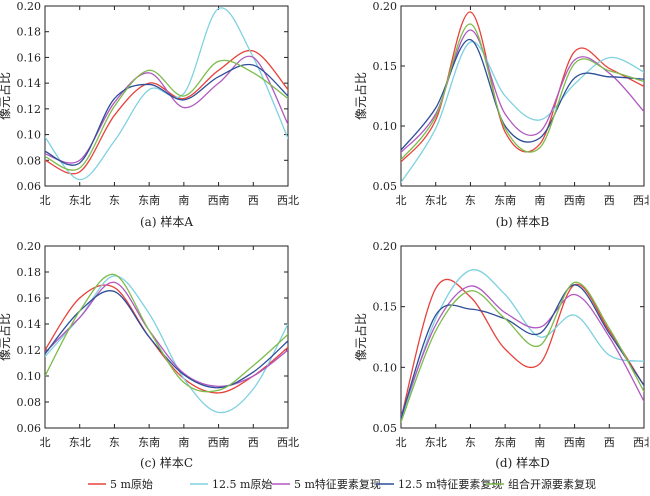 The height and width of the screenshot is (496, 650). What do you see at coordinates (166, 462) in the screenshot?
I see `panel-caption: (c) 样本C` at bounding box center [166, 462].